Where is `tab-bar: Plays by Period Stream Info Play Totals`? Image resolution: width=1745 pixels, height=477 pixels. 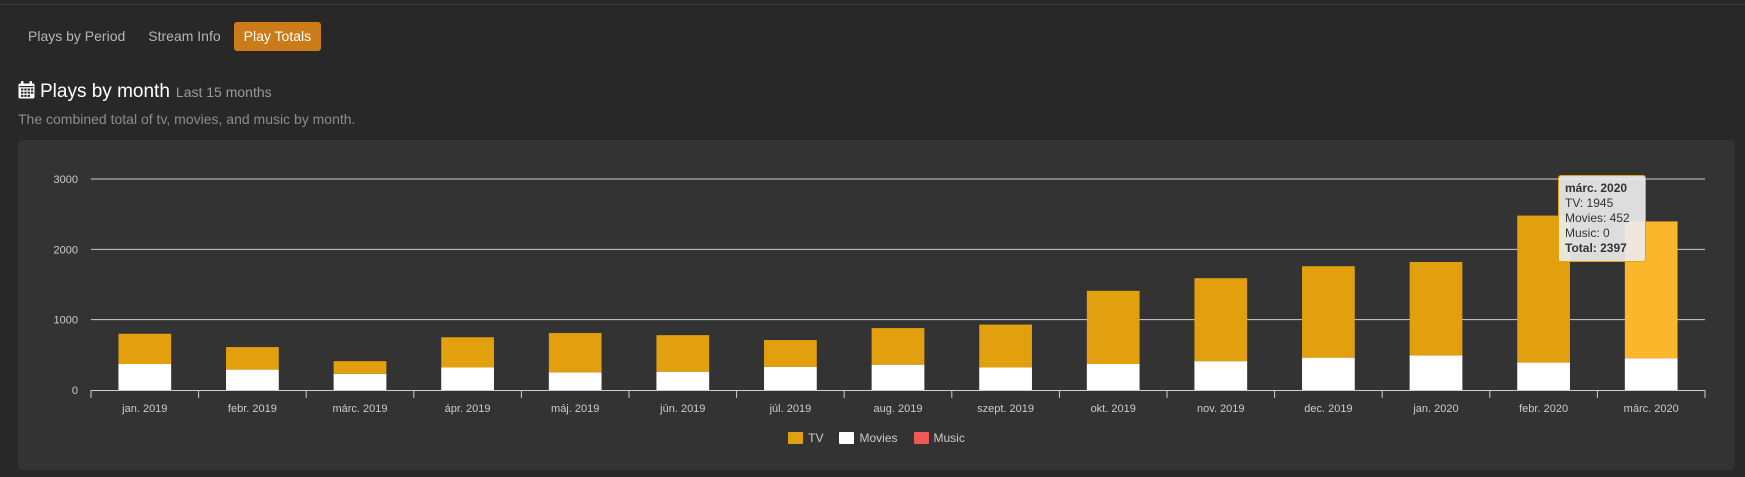
tab-bar: Plays by Period Stream Info Play Totals is located at coordinates (171, 36).